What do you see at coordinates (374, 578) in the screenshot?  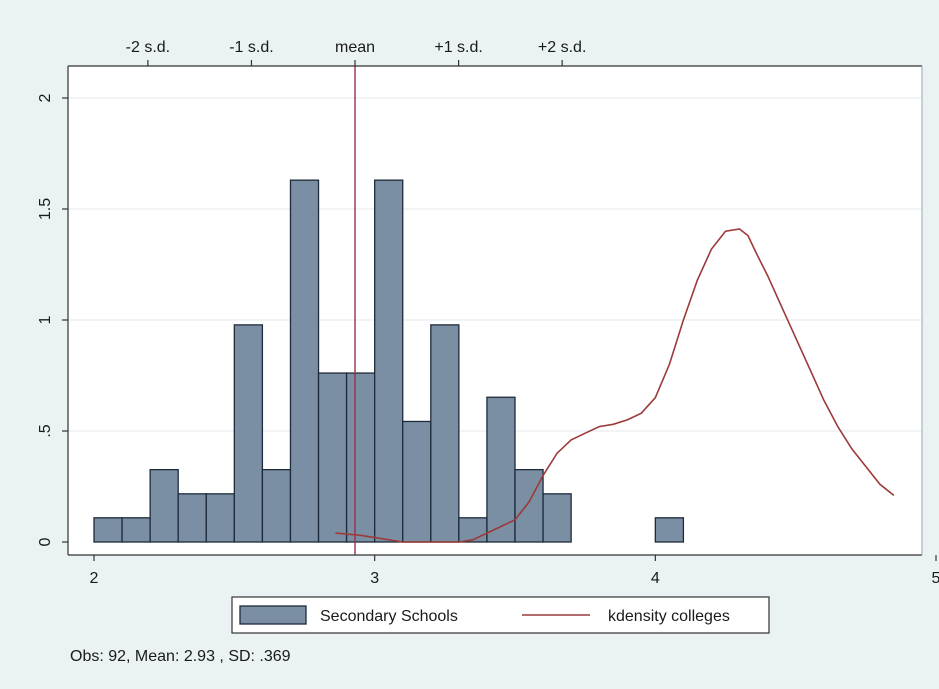 I see `x-tick-label: 3` at bounding box center [374, 578].